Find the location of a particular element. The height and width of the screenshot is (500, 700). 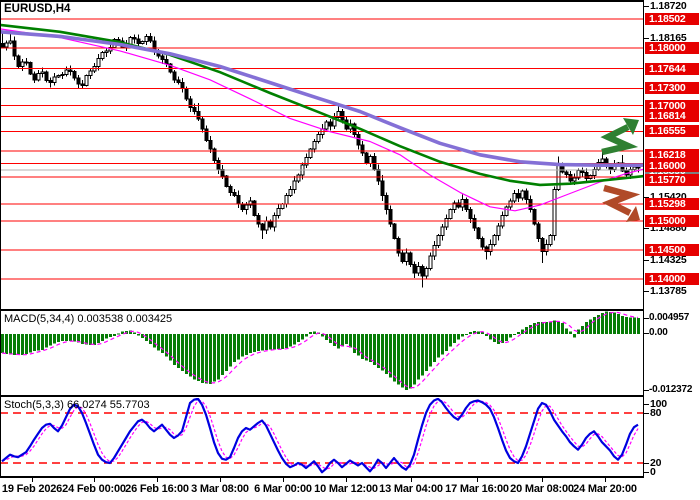

price-level-label: 1.14500 is located at coordinates (672, 250).